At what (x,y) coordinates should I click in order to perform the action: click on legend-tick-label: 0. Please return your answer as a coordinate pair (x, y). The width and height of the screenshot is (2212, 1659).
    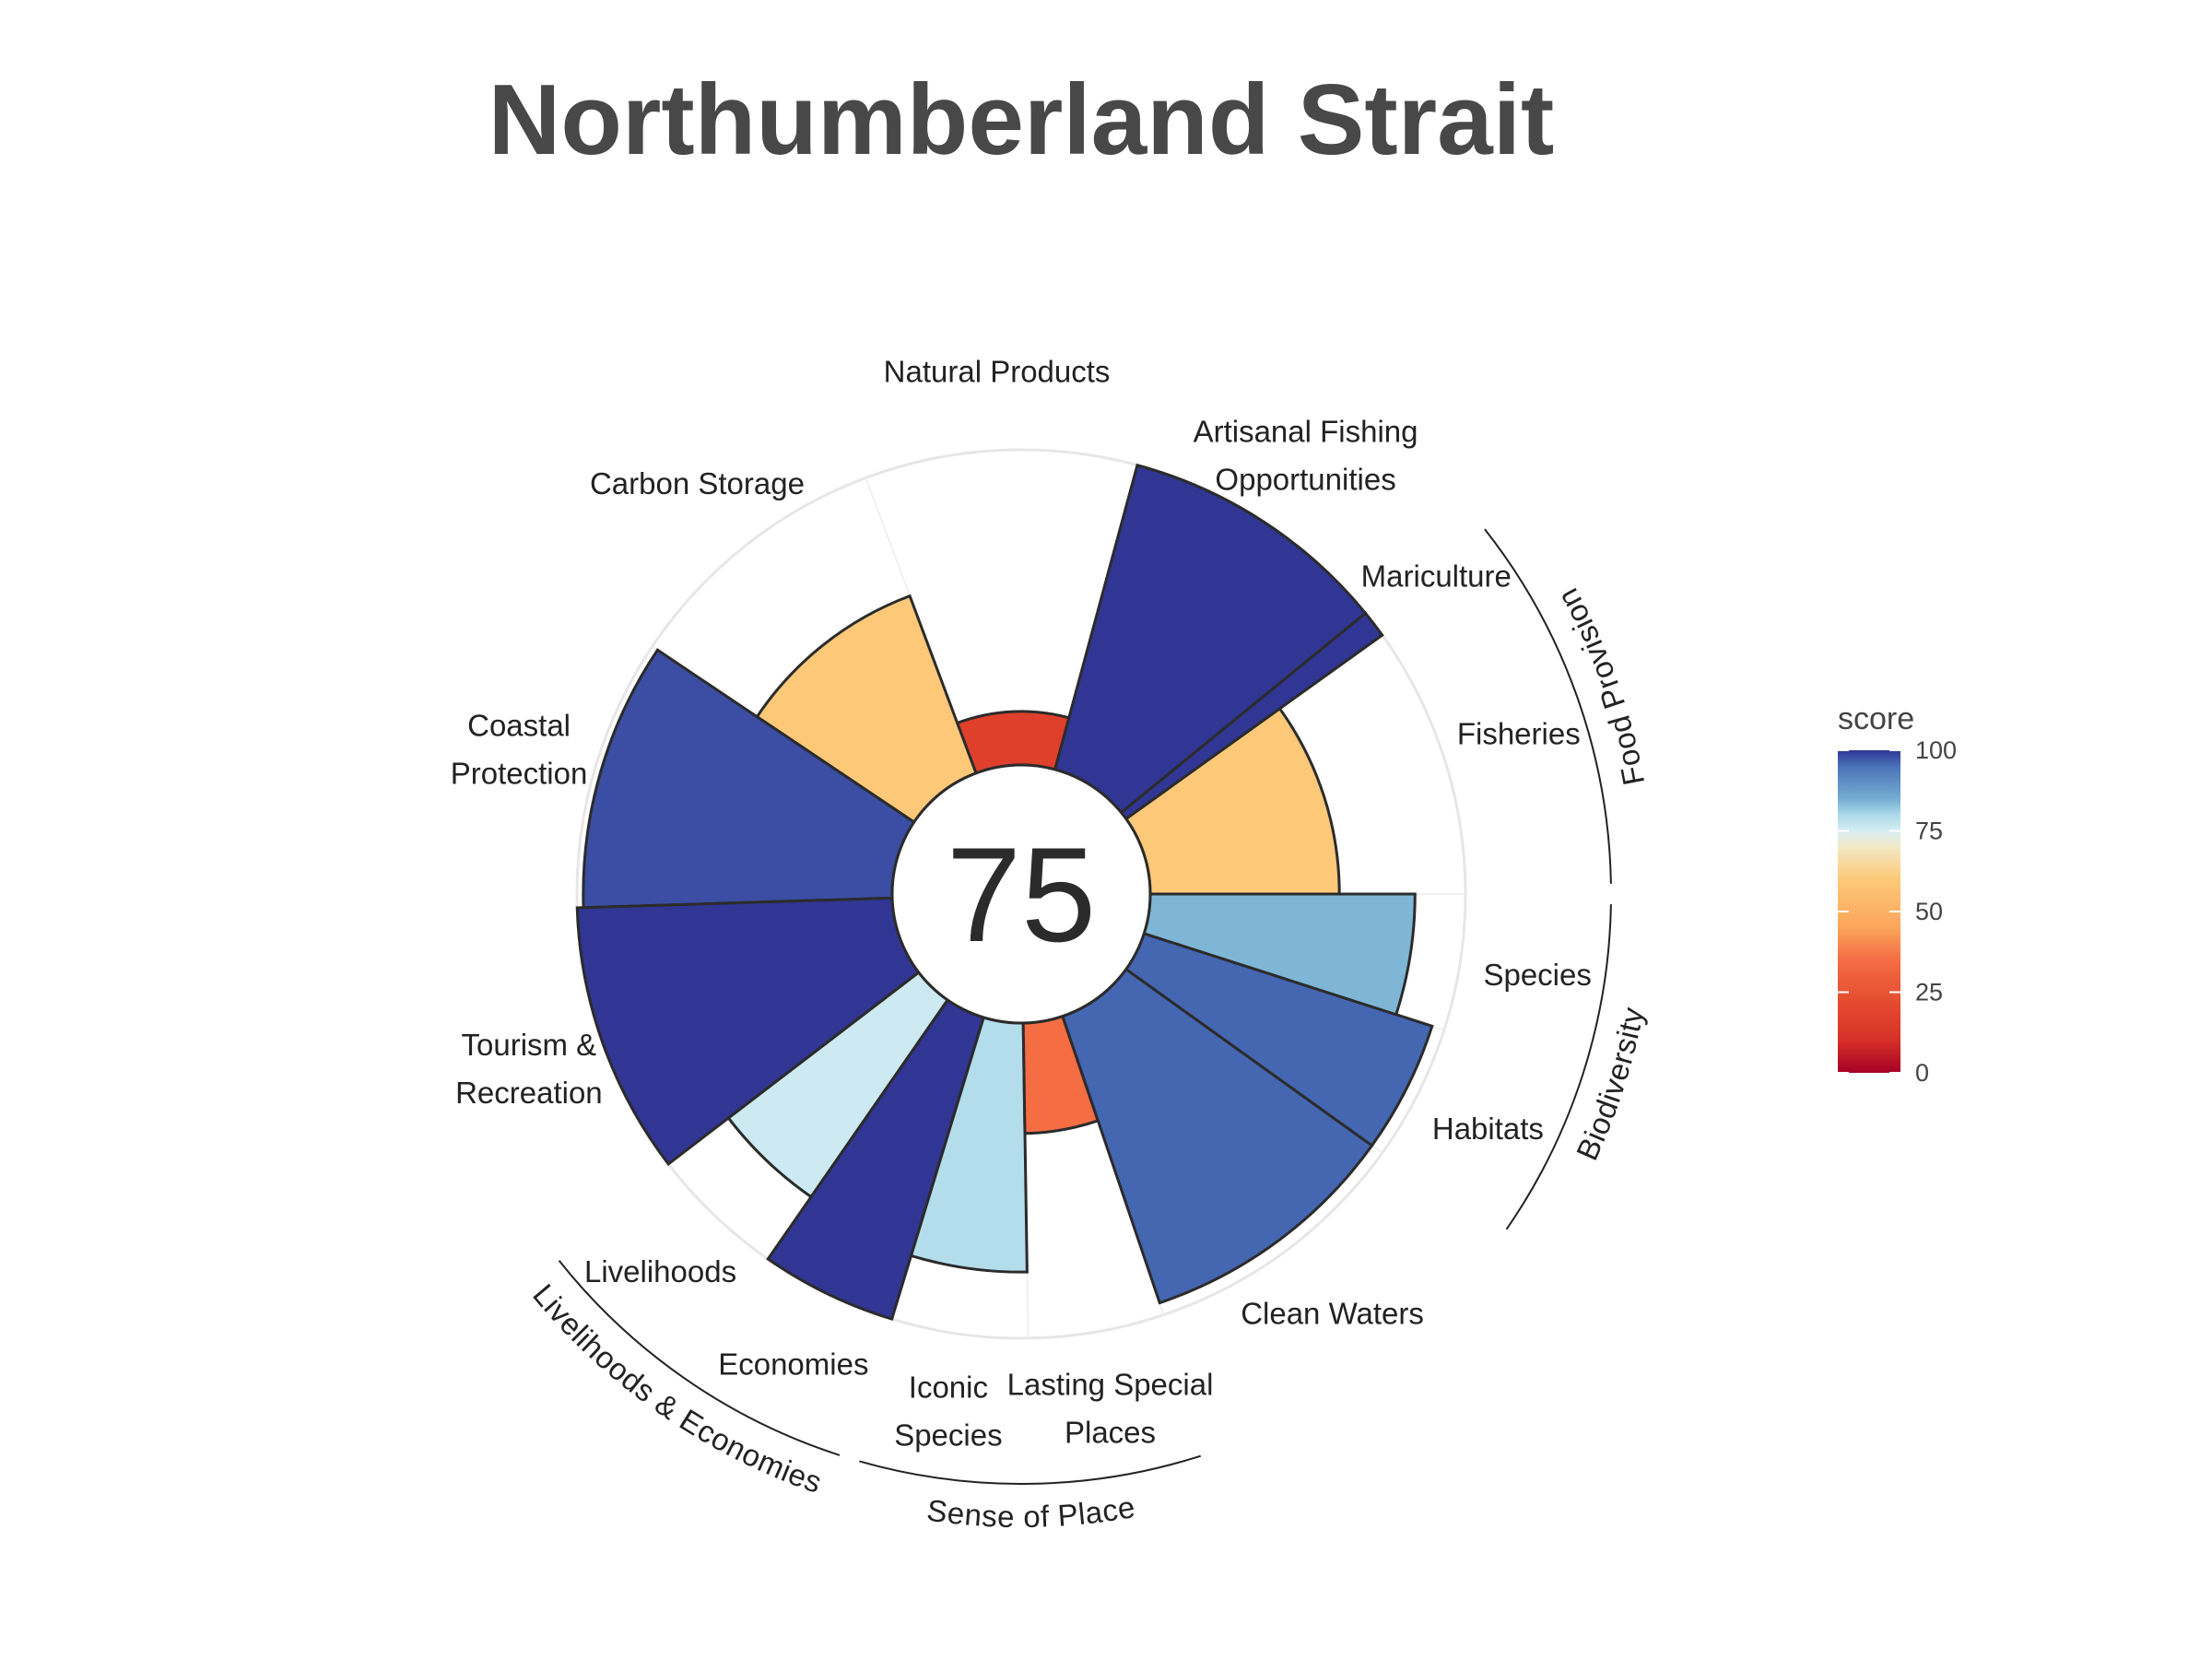
    Looking at the image, I should click on (1922, 1073).